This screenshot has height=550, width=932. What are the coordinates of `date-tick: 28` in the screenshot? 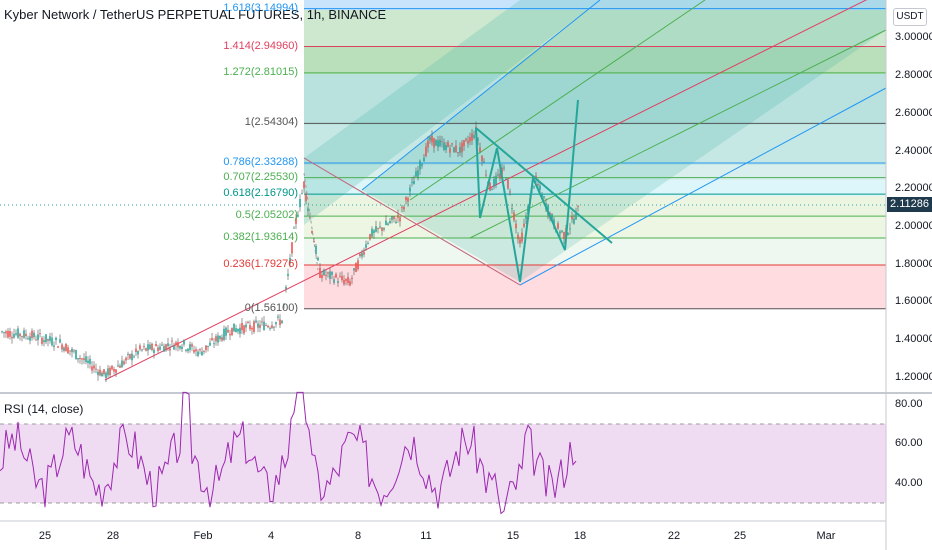 It's located at (113, 536).